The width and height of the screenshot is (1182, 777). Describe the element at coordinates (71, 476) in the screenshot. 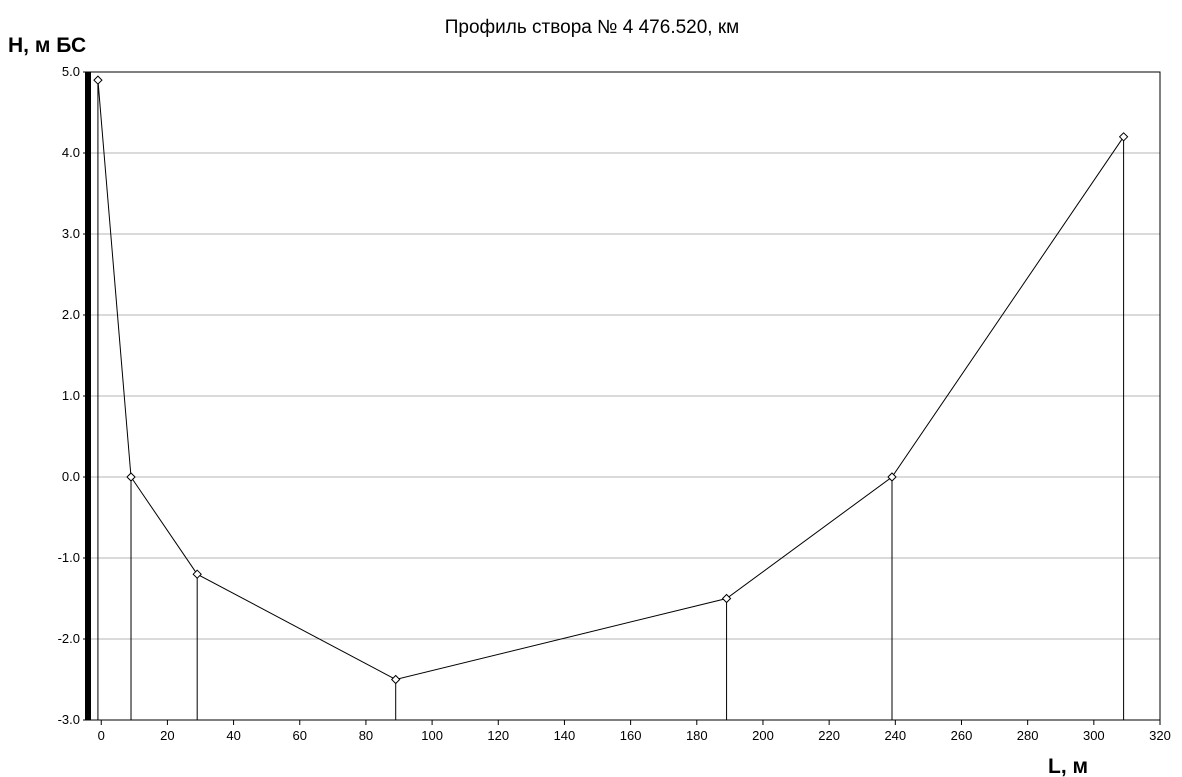

I see `y-tick-label: 0.0` at that location.